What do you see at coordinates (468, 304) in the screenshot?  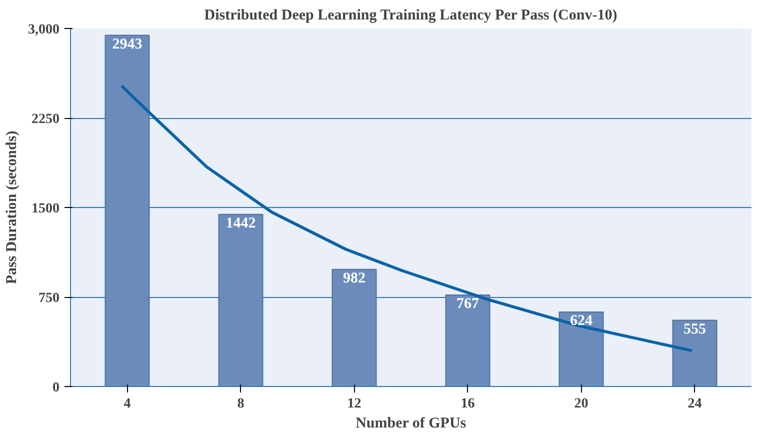 I see `data-label: 767` at bounding box center [468, 304].